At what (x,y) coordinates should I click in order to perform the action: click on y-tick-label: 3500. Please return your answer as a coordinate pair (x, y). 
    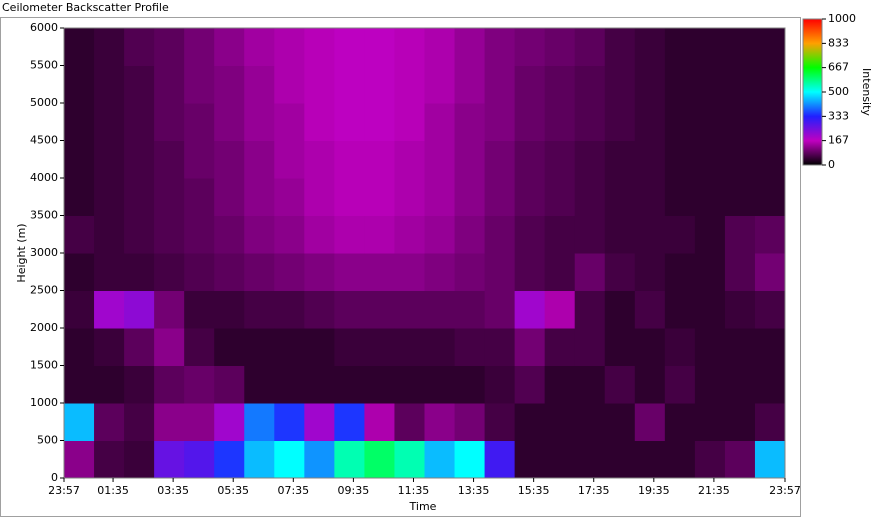
    Looking at the image, I should click on (44, 215).